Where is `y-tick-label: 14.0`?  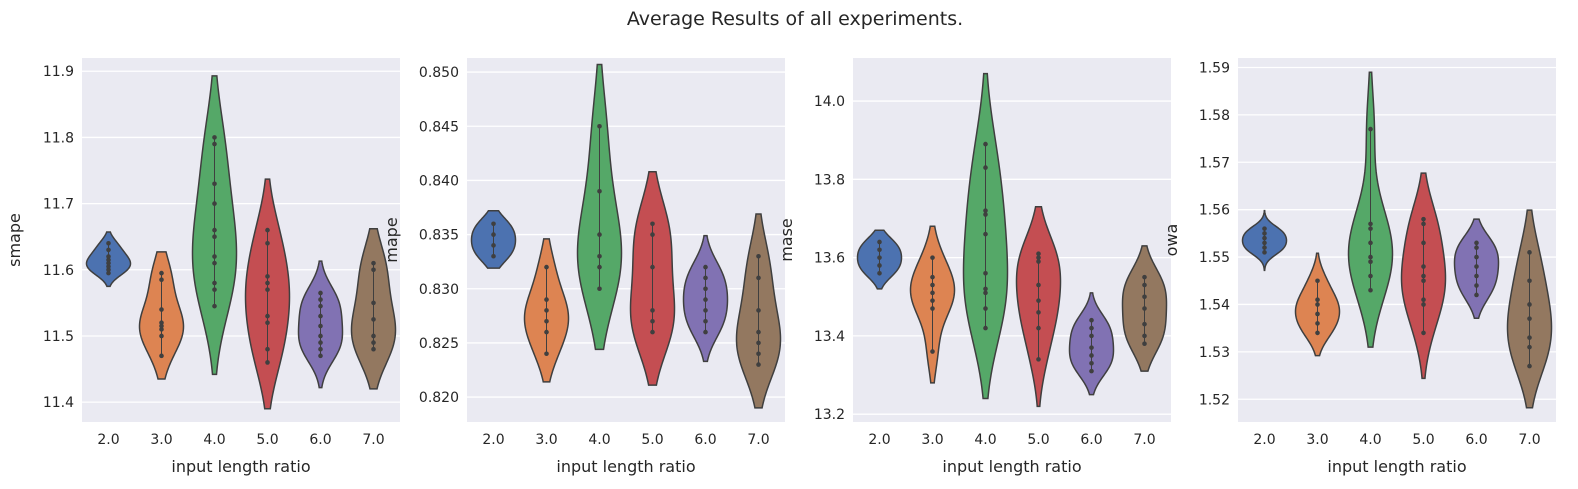
y-tick-label: 14.0 is located at coordinates (829, 102).